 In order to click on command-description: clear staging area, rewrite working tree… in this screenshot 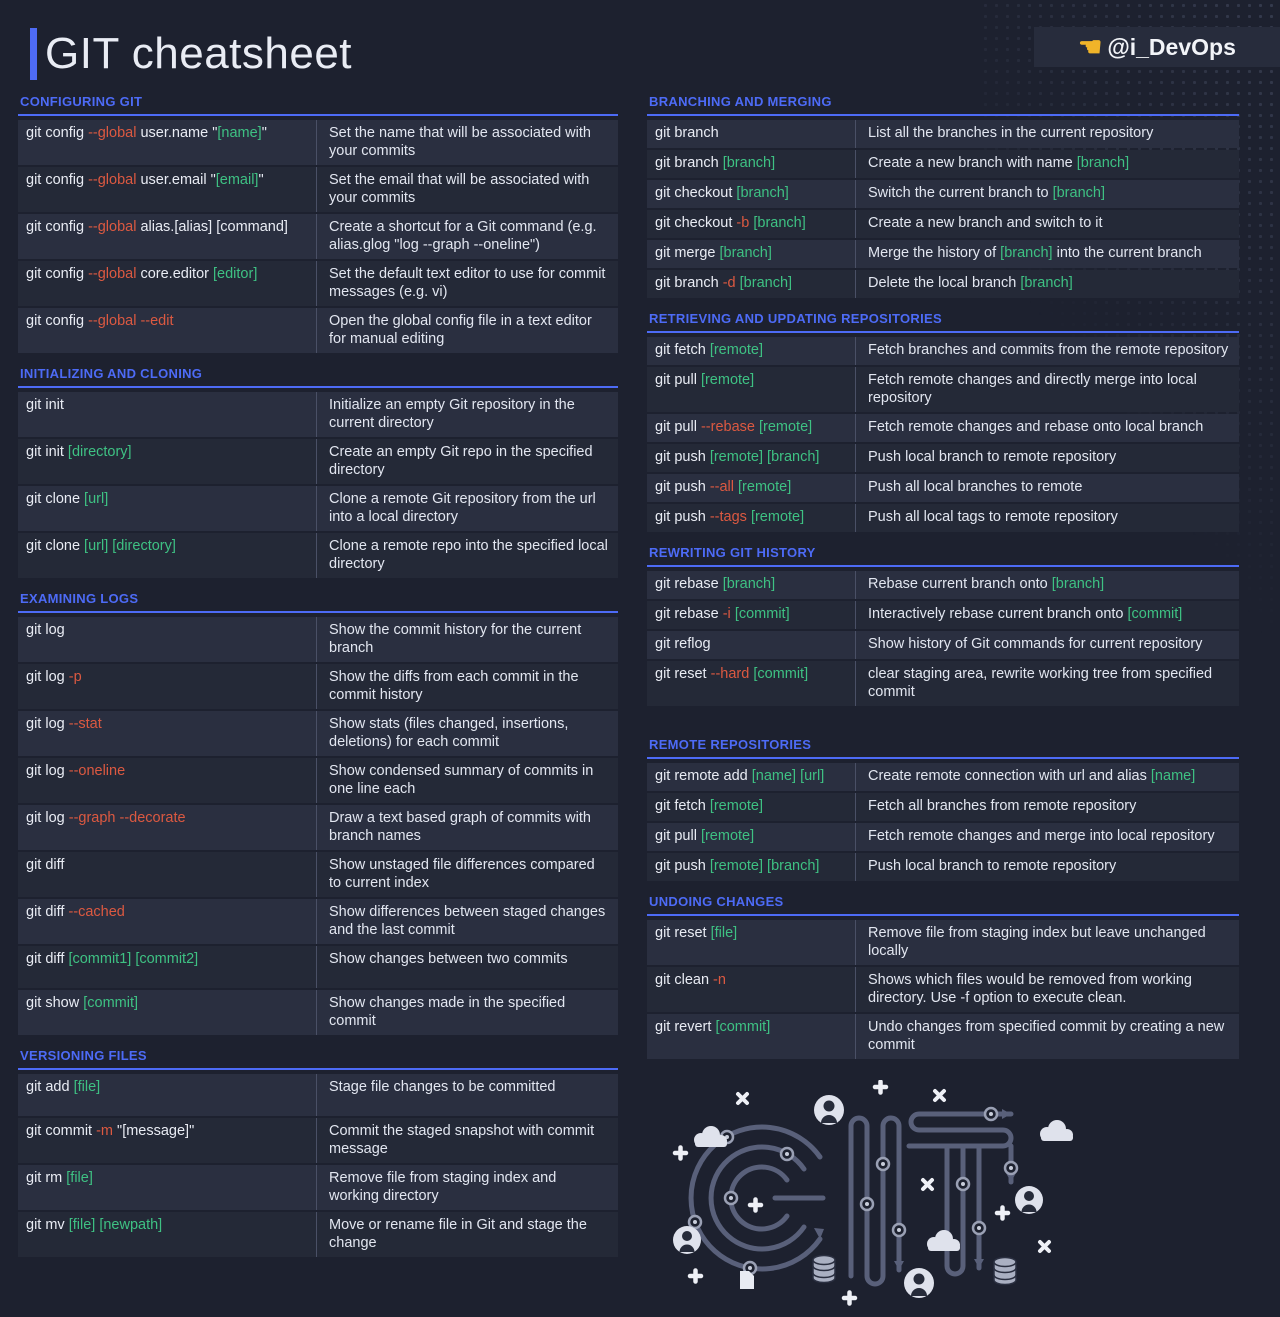, I will do `click(1047, 683)`.